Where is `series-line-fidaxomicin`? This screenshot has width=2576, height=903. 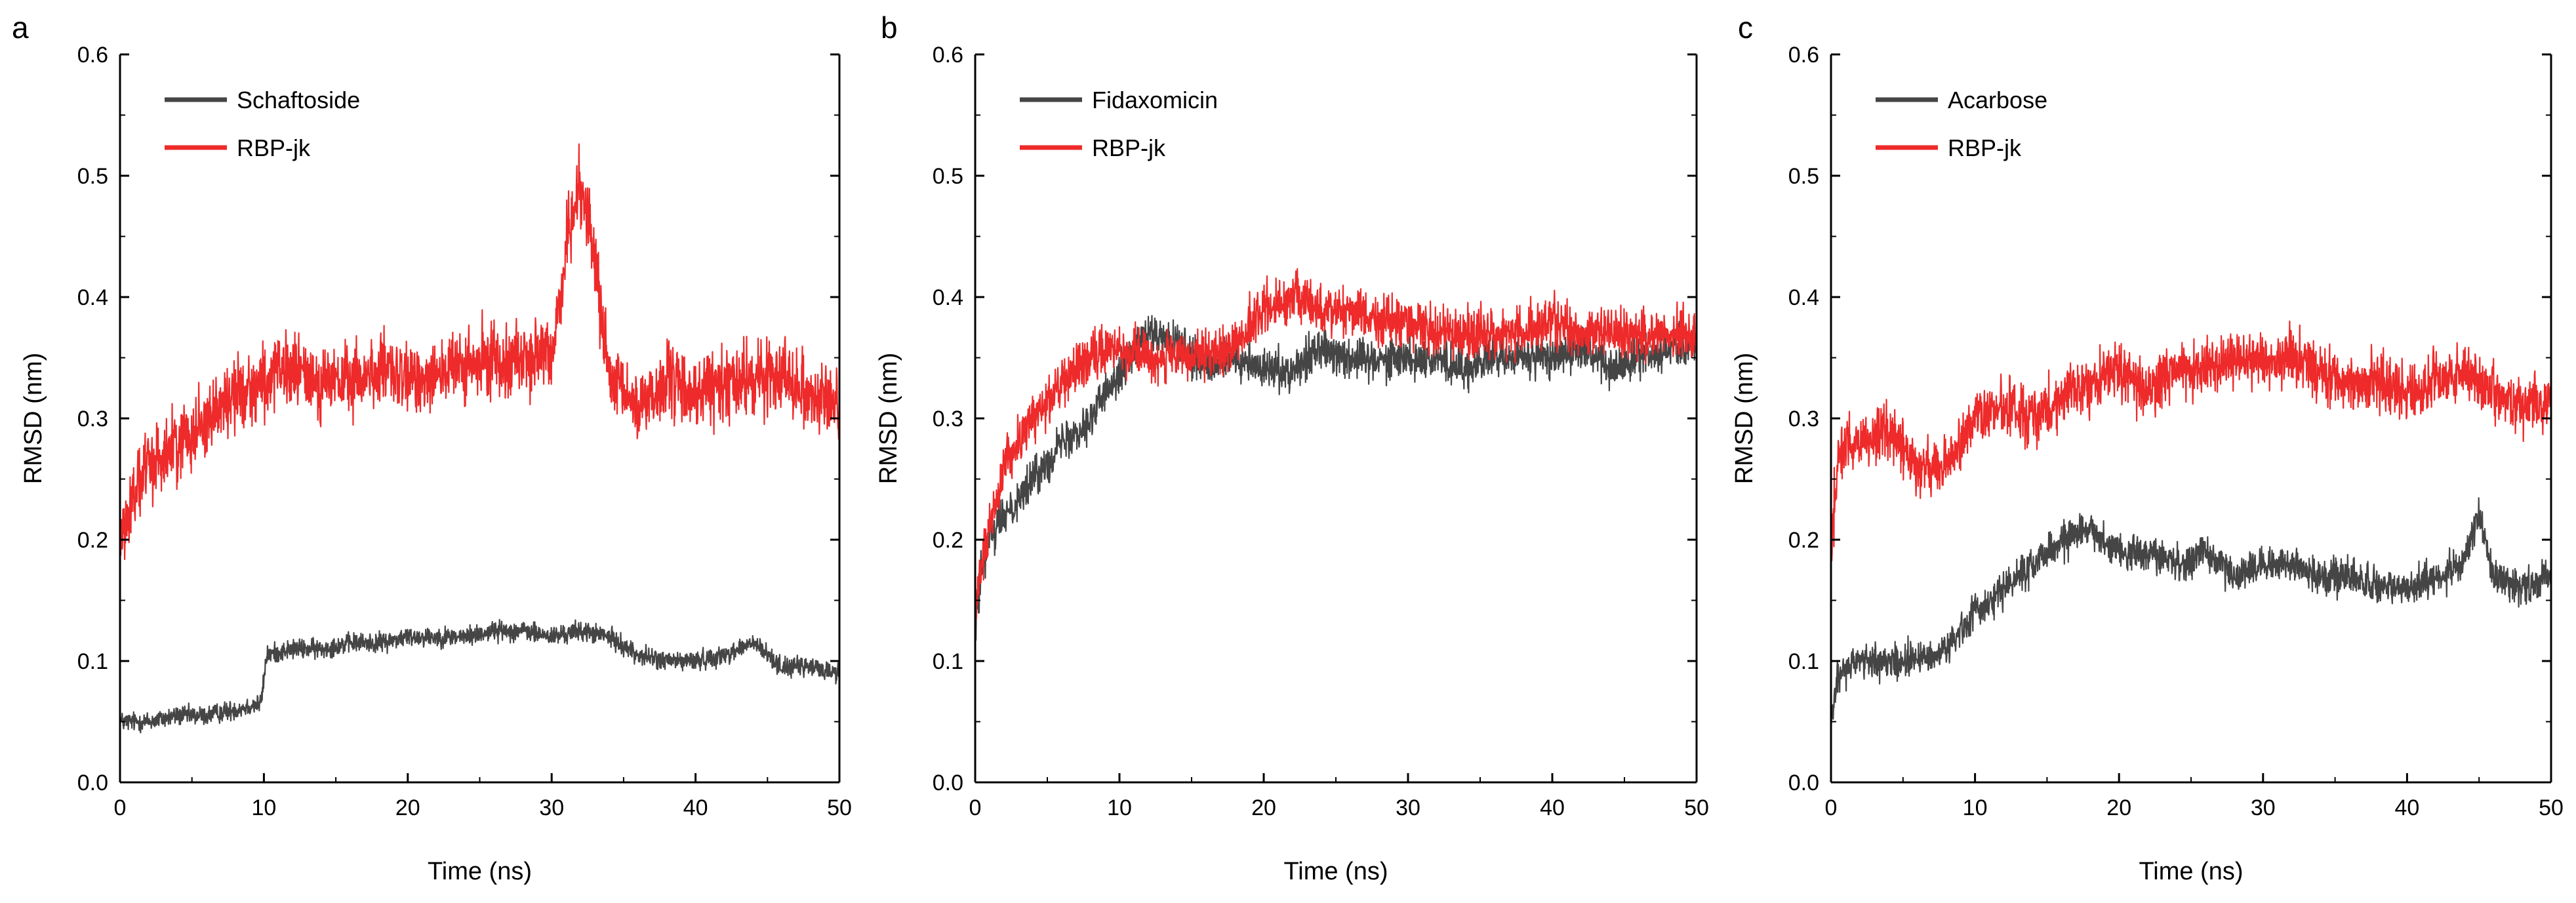
series-line-fidaxomicin is located at coordinates (1336, 478).